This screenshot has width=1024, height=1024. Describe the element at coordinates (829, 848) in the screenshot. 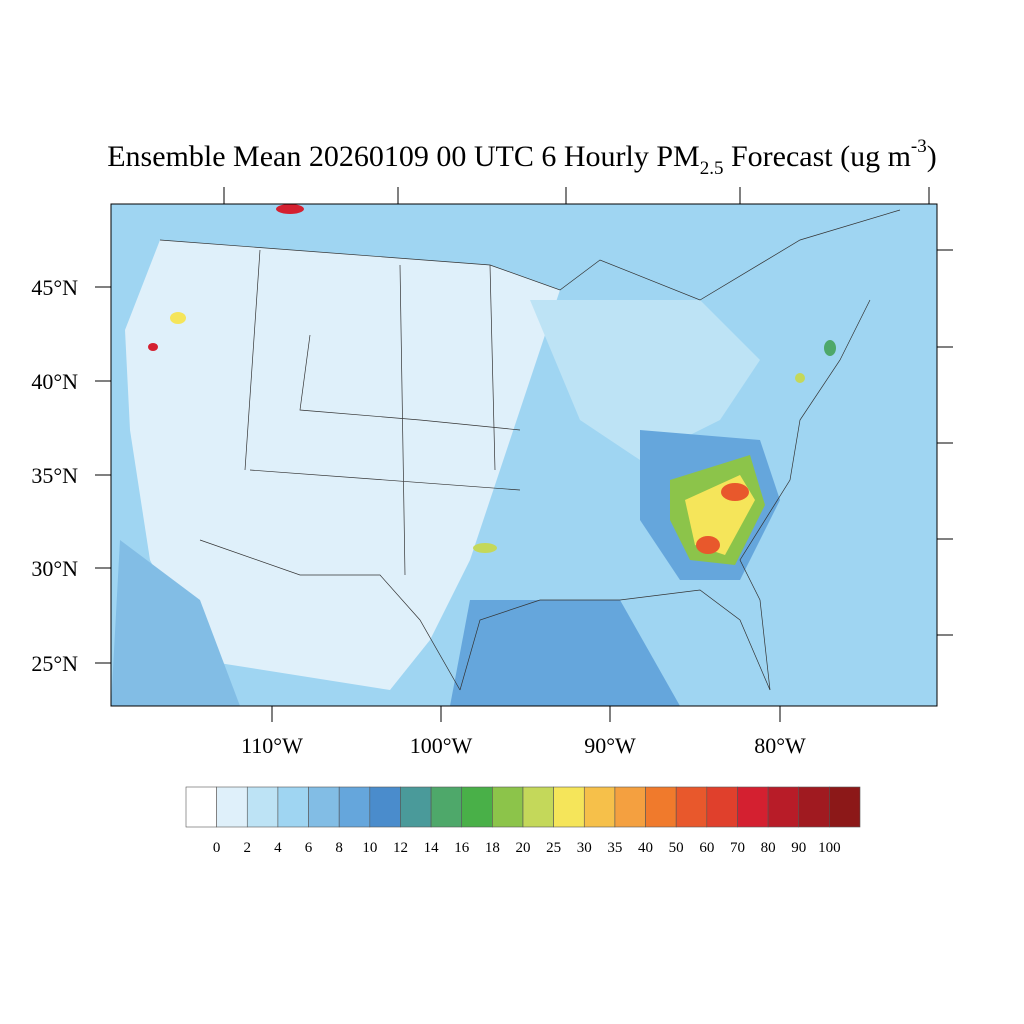

I see `colorbar-label: 100` at that location.